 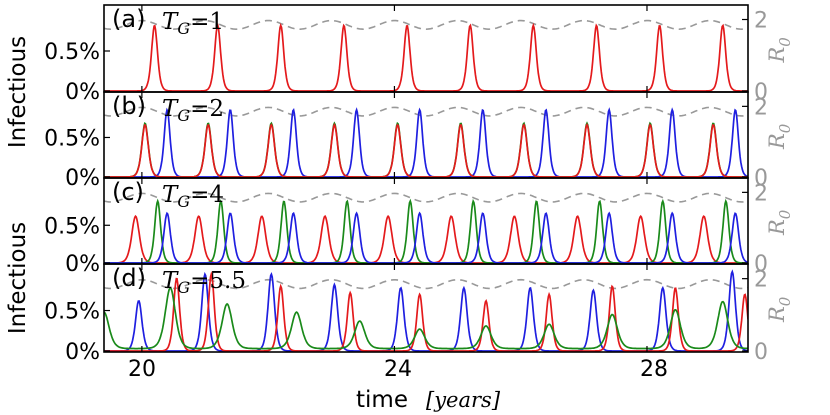 I want to click on x-axis-unit: [years], so click(x=463, y=400).